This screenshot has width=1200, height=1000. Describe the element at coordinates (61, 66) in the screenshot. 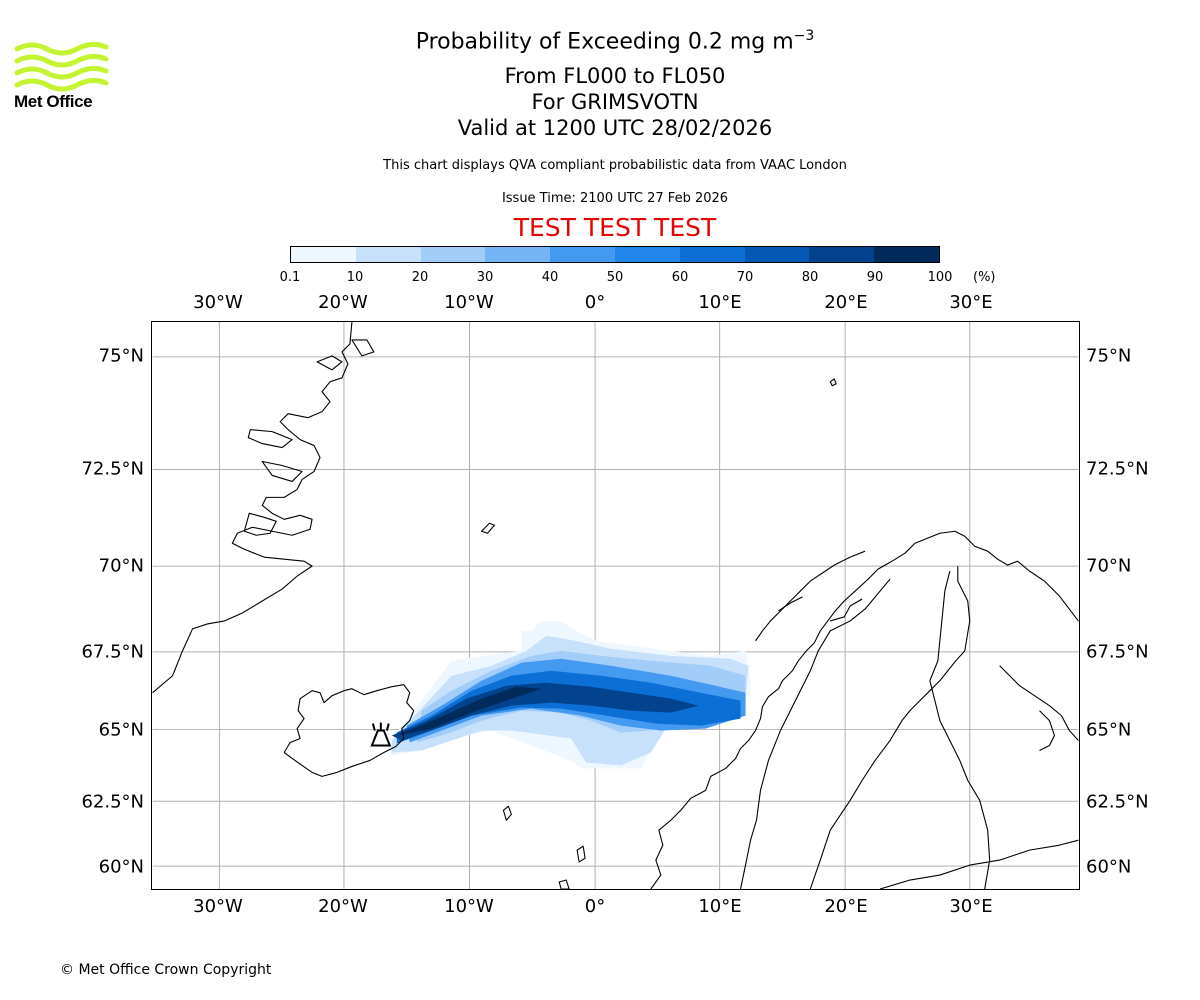

I see `met-office-logo` at that location.